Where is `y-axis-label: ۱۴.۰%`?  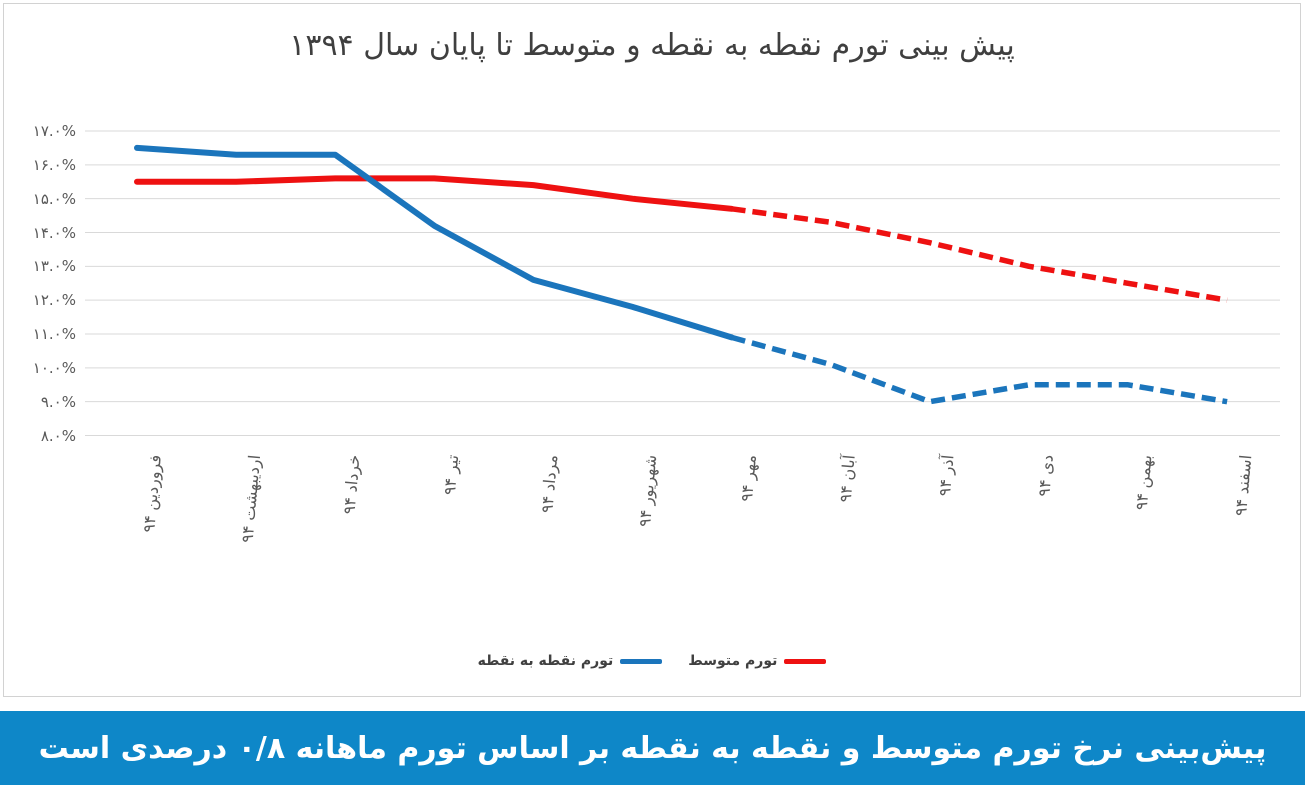
y-axis-label: ۱۴.۰% is located at coordinates (54, 232).